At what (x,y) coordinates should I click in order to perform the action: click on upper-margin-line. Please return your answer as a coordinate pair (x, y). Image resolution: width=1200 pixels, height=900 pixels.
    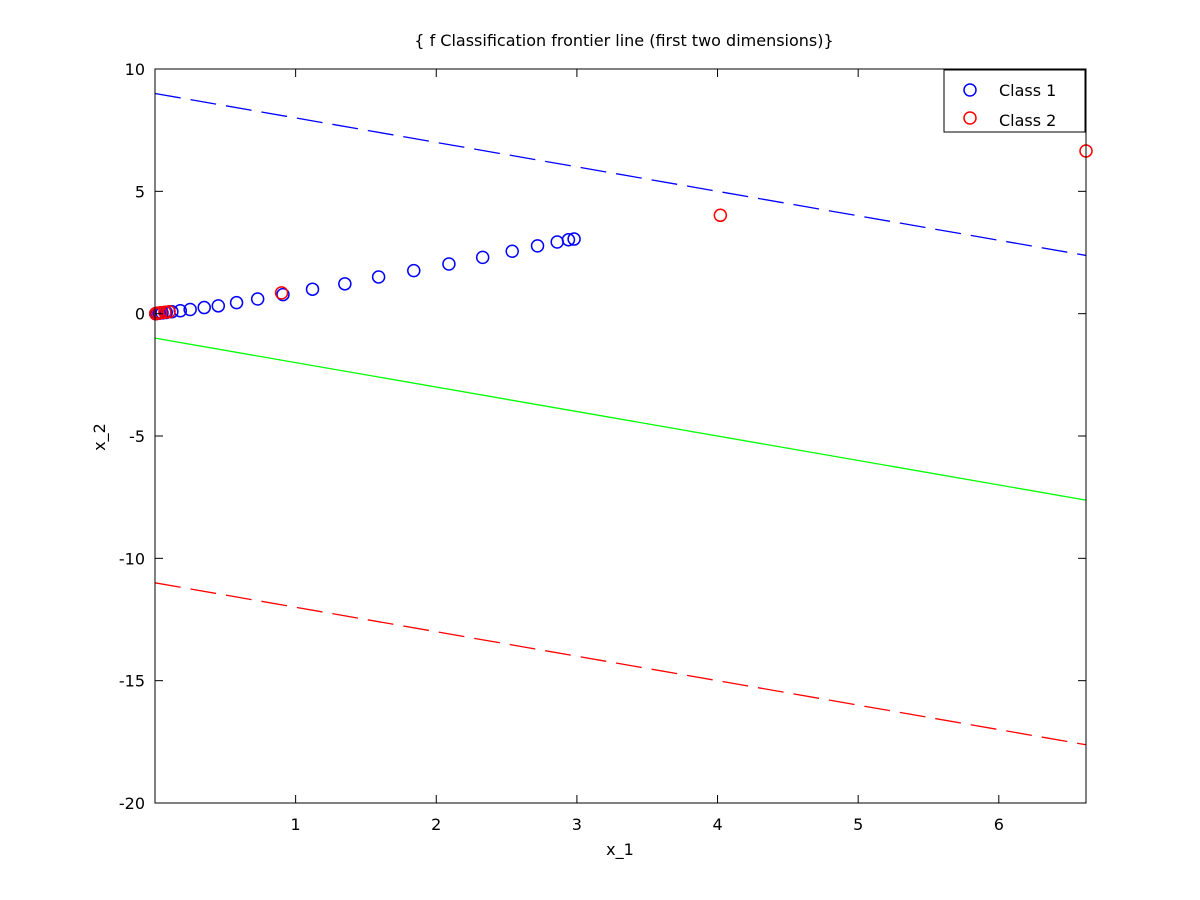
    Looking at the image, I should click on (620, 174).